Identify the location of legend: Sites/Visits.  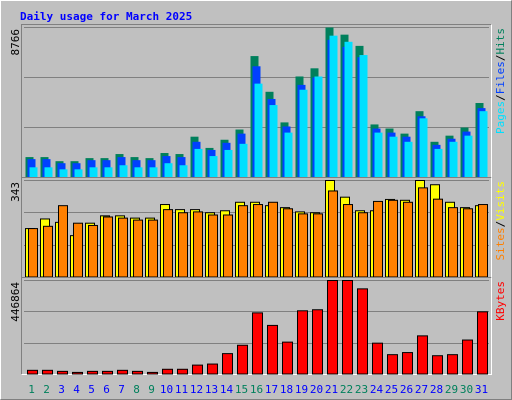
(500, 221).